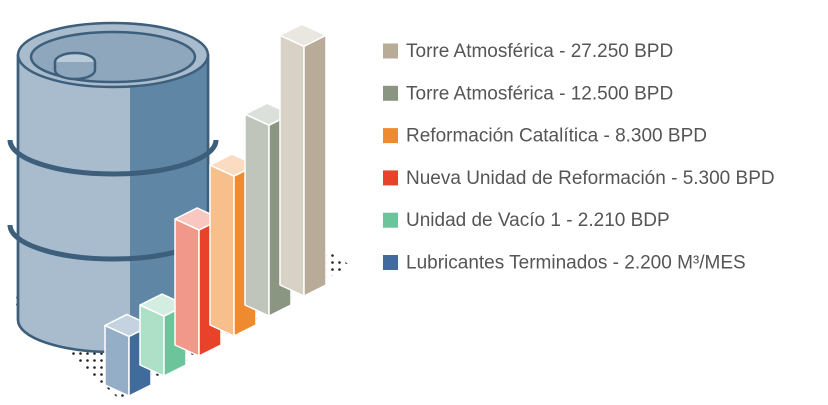  Describe the element at coordinates (556, 136) in the screenshot. I see `legend-label: Reformación Catalítica - 8.300 BPD` at that location.